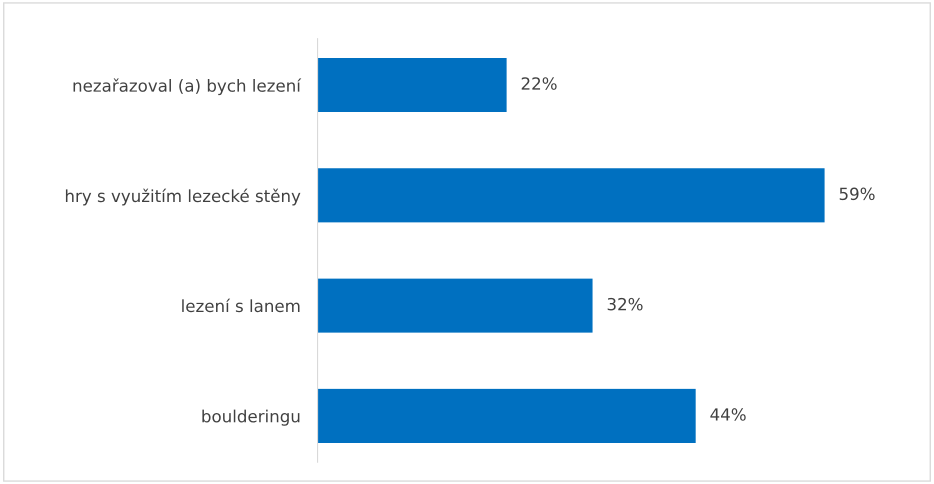 The height and width of the screenshot is (484, 934). What do you see at coordinates (539, 83) in the screenshot?
I see `data-label: 22%` at bounding box center [539, 83].